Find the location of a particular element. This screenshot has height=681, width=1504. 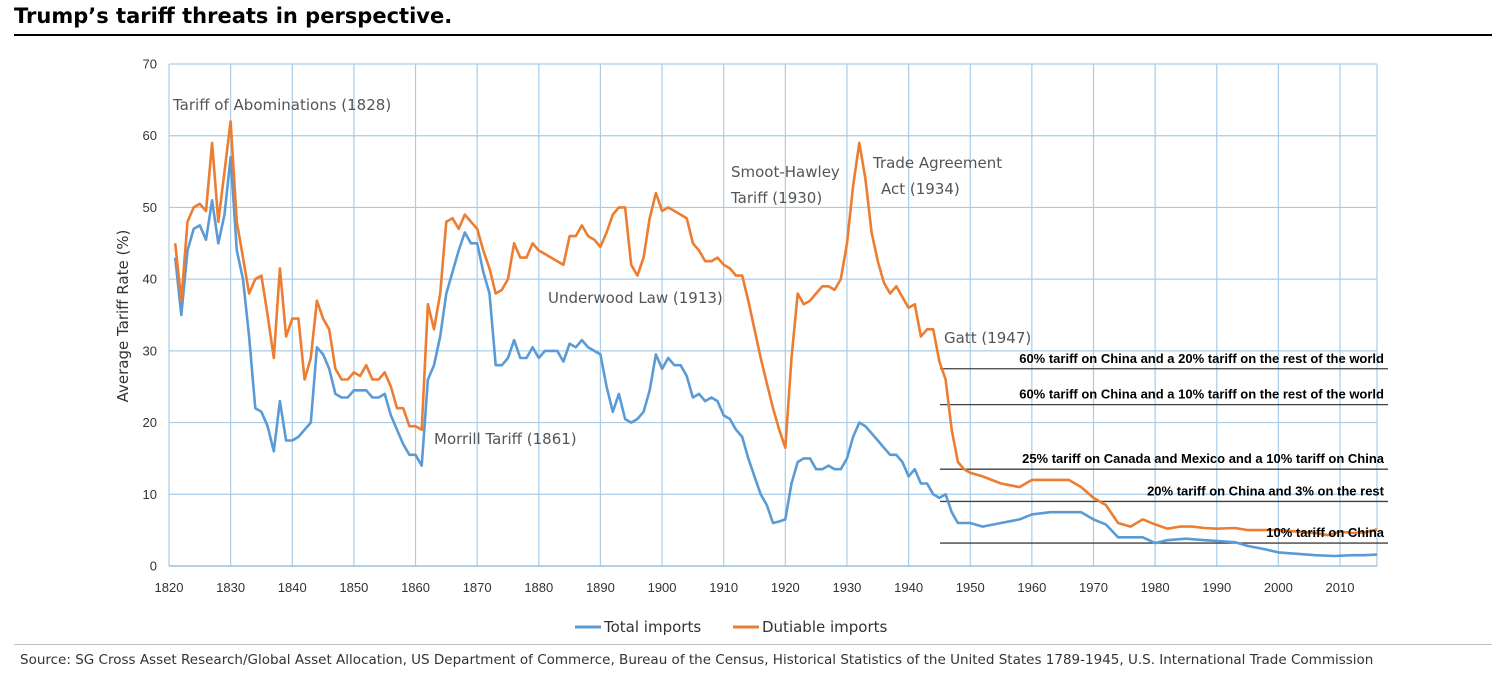

annotation-label: Smoot-Hawley is located at coordinates (785, 172).